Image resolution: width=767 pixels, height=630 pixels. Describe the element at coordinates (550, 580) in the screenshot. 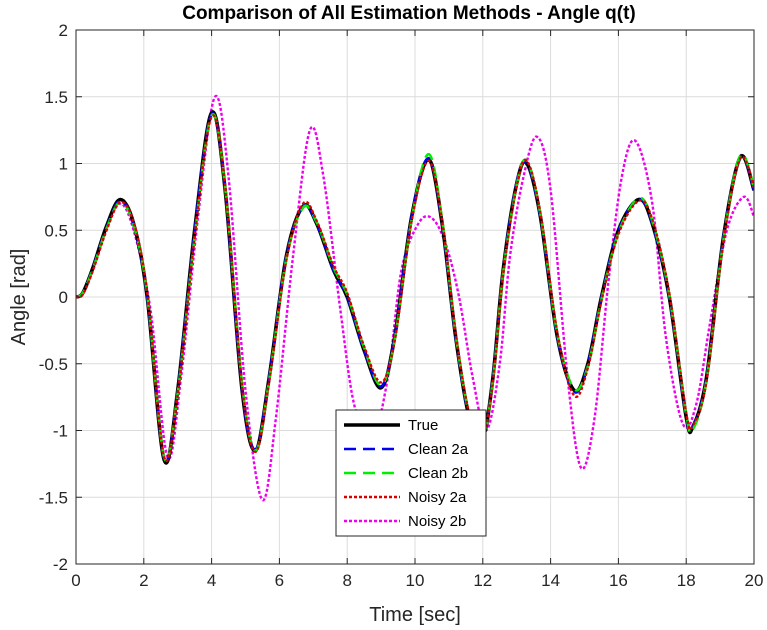

I see `x-tick-label: 14` at that location.